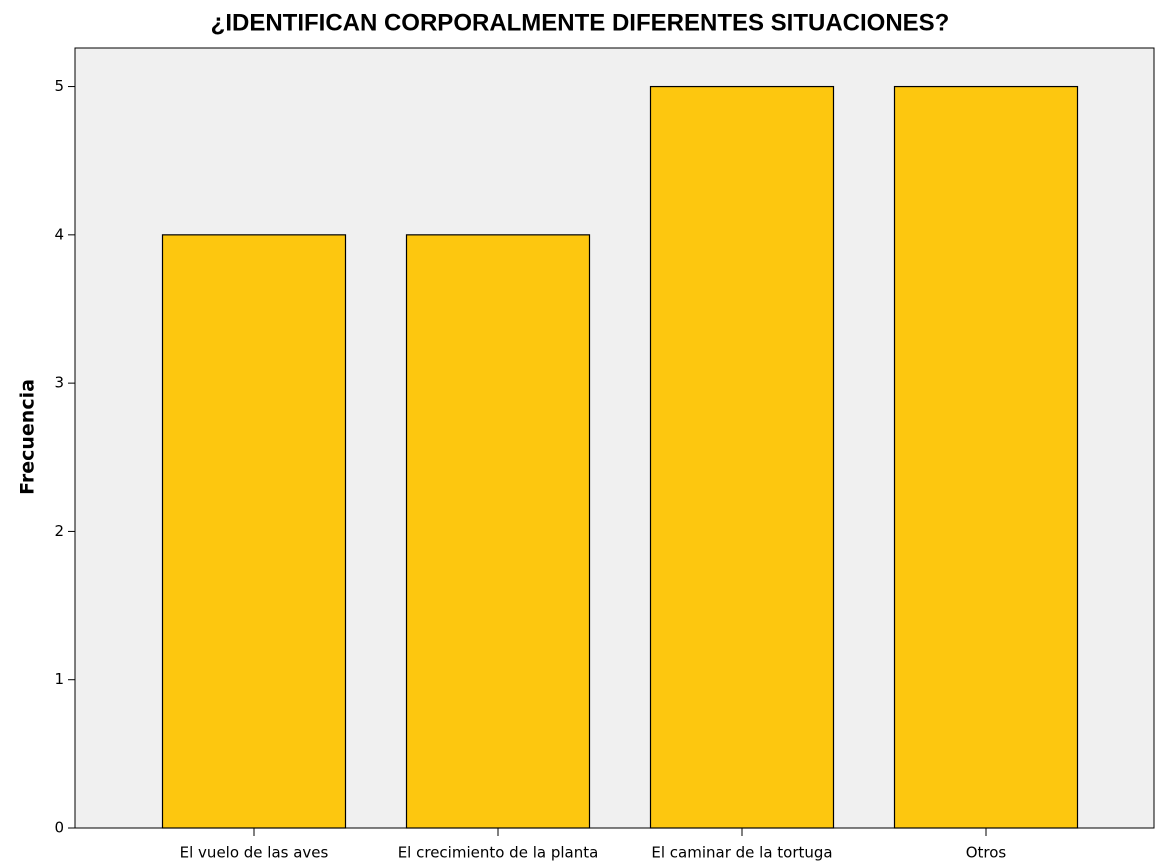 The image size is (1155, 865). What do you see at coordinates (59, 234) in the screenshot?
I see `y-tick-label: 4` at bounding box center [59, 234].